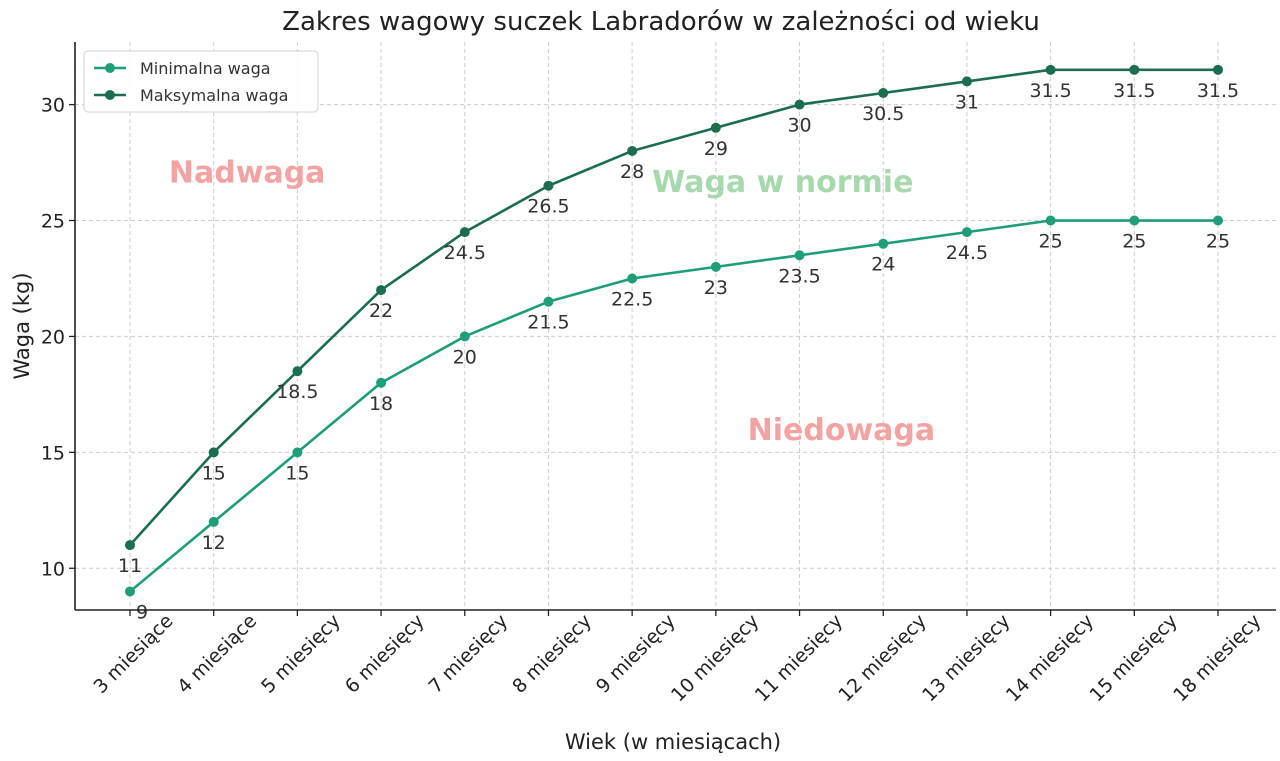 The width and height of the screenshot is (1280, 761). Describe the element at coordinates (22, 325) in the screenshot. I see `y-axis-label: Waga (kg)` at that location.